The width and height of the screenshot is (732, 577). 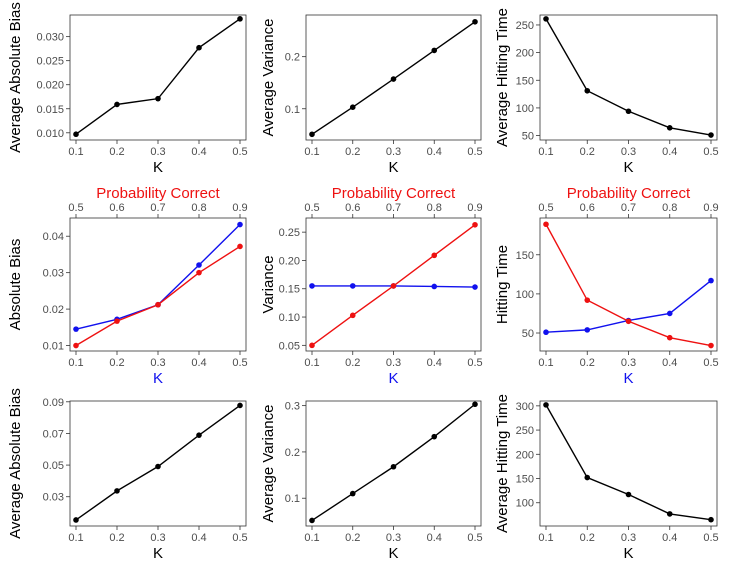 What do you see at coordinates (528, 334) in the screenshot?
I see `y-tick-label: 50` at bounding box center [528, 334].